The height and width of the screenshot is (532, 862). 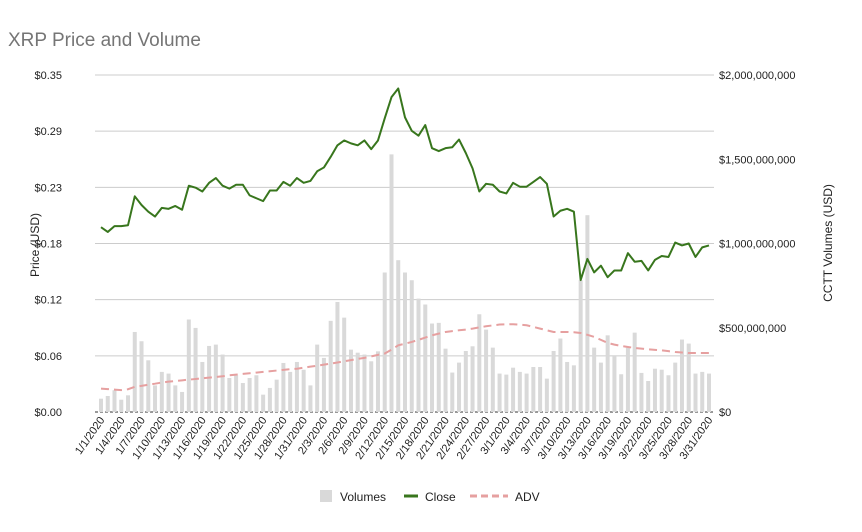 I want to click on legend-swatch-volumes, so click(x=326, y=496).